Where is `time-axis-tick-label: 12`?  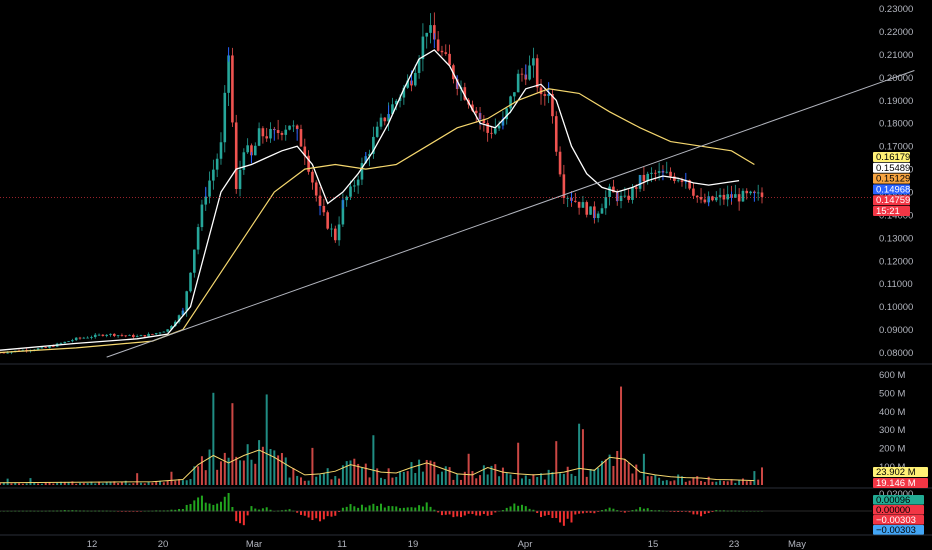 time-axis-tick-label: 12 is located at coordinates (92, 544).